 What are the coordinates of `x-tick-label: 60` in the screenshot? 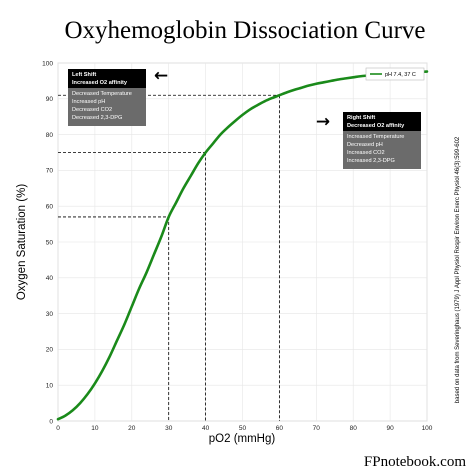 It's located at (280, 428).